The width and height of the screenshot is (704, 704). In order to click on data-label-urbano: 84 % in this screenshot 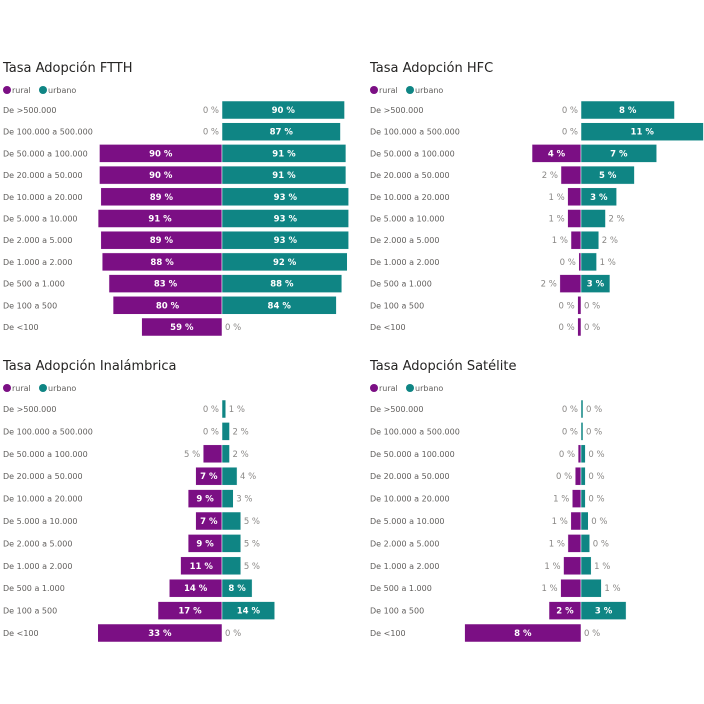, I will do `click(280, 306)`.